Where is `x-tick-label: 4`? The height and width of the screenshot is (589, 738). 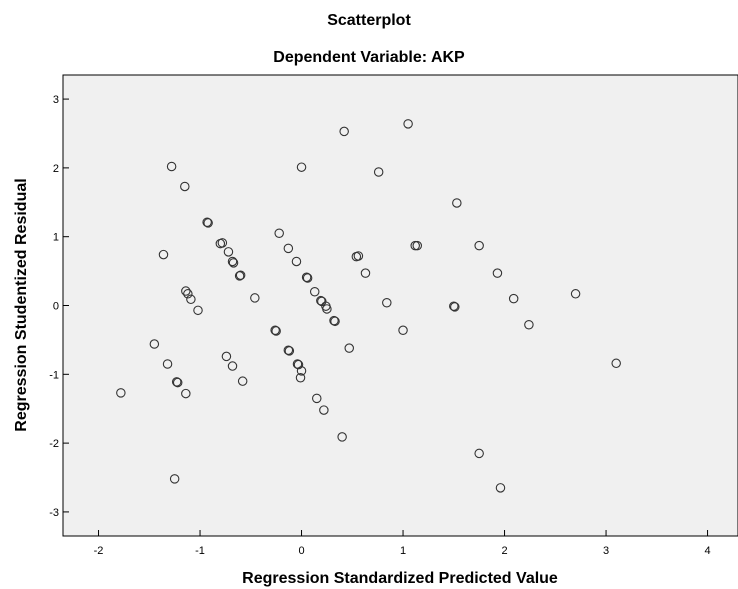
x-tick-label: 4 is located at coordinates (707, 551).